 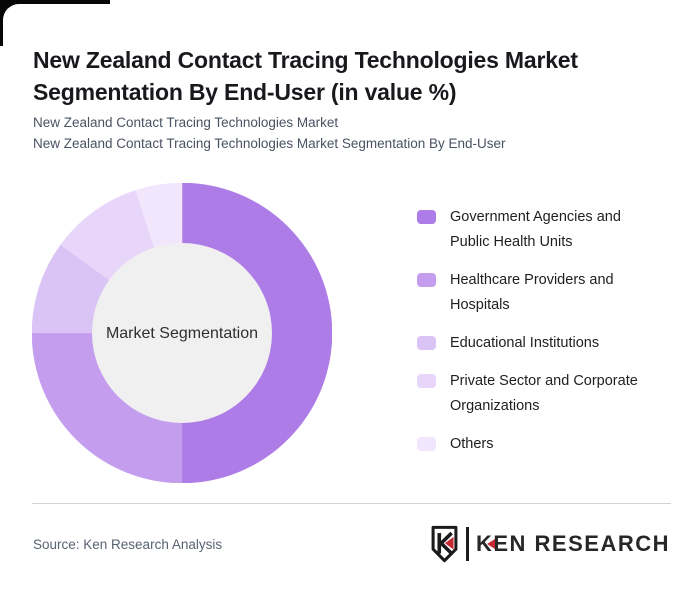 I want to click on source-note: Source: Ken Research Analysis, so click(x=128, y=544).